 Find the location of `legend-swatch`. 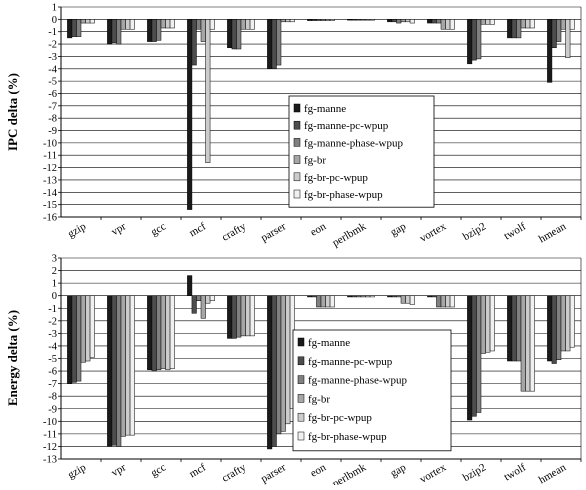

legend-swatch is located at coordinates (297, 108).